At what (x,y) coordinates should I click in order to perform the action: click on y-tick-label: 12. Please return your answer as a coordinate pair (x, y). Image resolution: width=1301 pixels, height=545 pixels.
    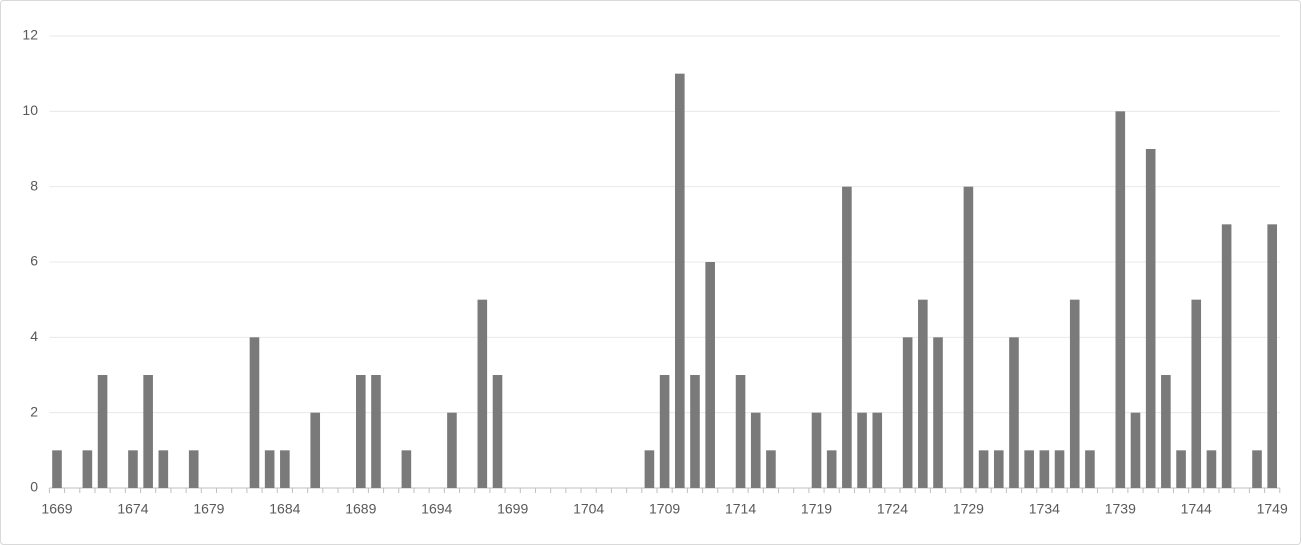
    Looking at the image, I should click on (30, 35).